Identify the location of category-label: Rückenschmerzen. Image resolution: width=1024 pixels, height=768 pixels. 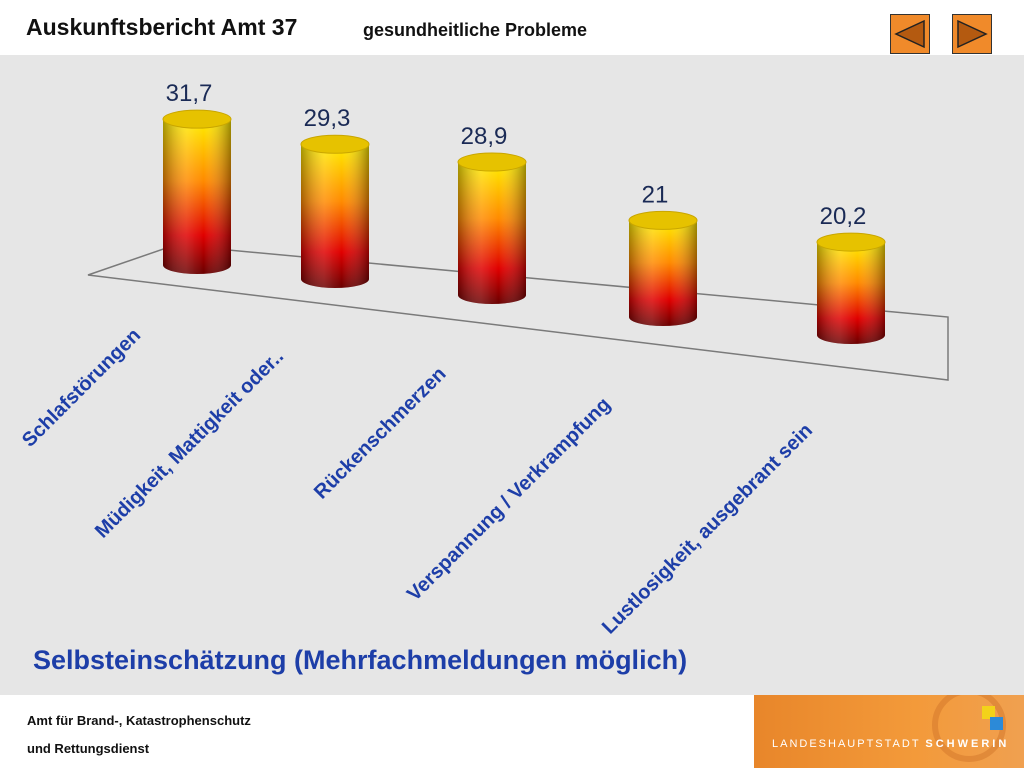
(380, 433).